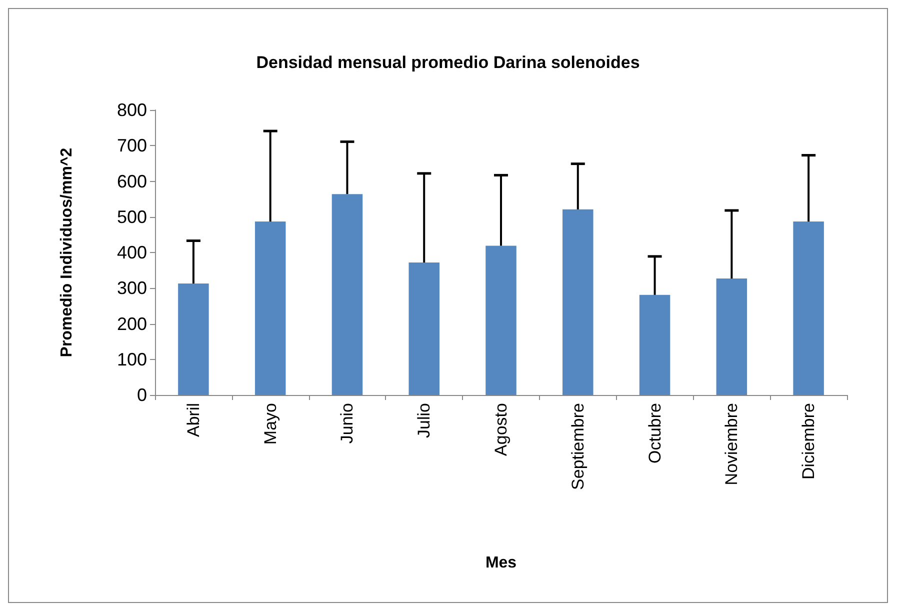 This screenshot has height=613, width=900. What do you see at coordinates (131, 146) in the screenshot?
I see `y-tick-label: 700` at bounding box center [131, 146].